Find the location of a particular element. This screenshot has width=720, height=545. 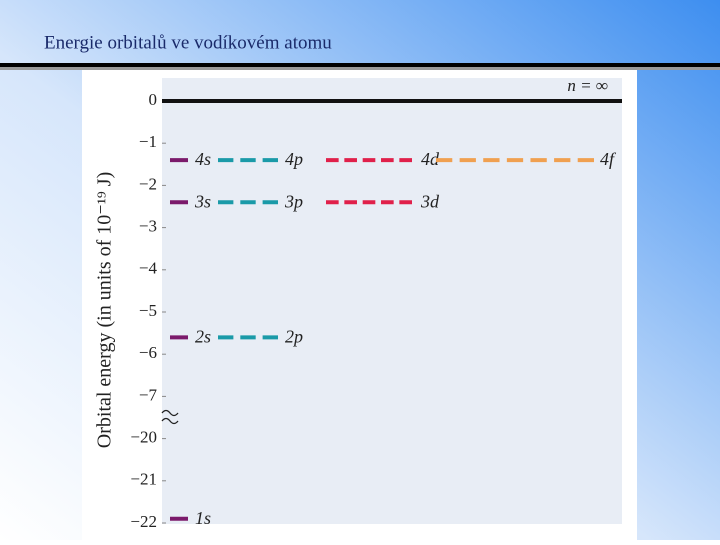

y-tick-label: −2 is located at coordinates (148, 183).